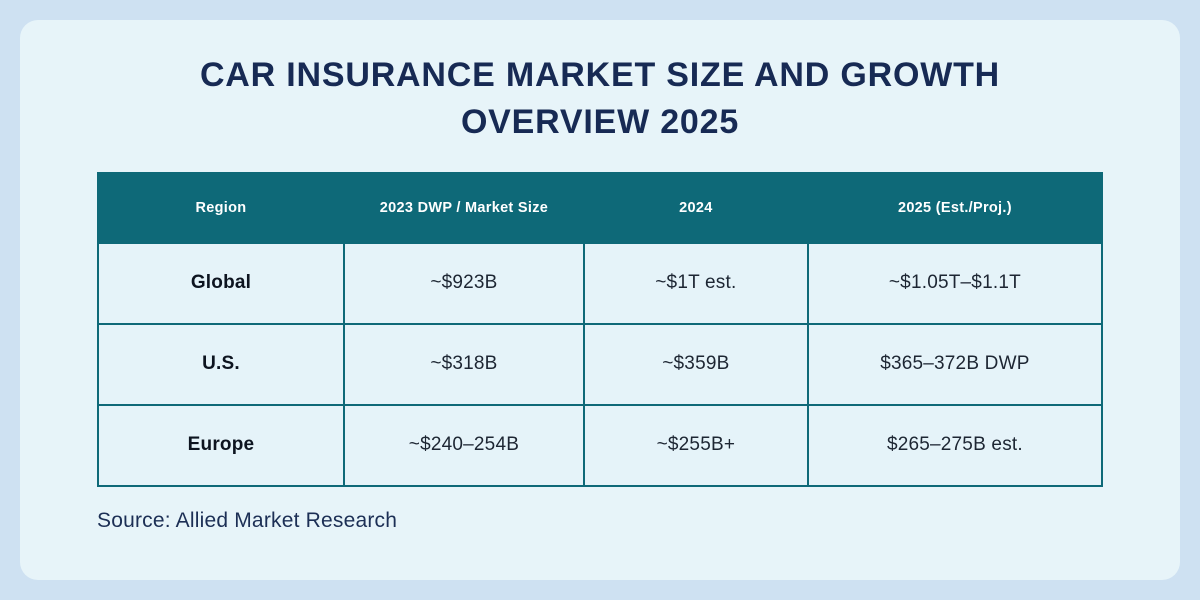 Image resolution: width=1200 pixels, height=600 pixels. I want to click on cell-us-2025: $365–372B DWP, so click(955, 364).